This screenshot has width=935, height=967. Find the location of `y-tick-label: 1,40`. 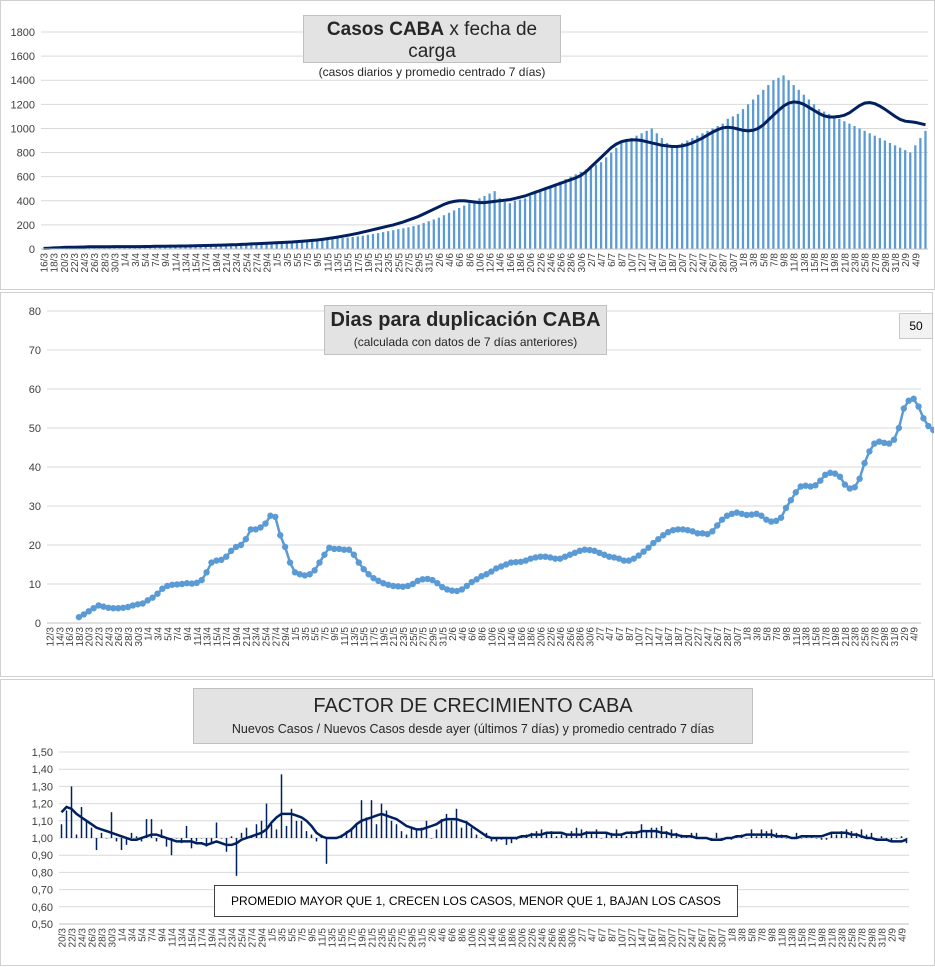

y-tick-label: 1,40 is located at coordinates (42, 770).